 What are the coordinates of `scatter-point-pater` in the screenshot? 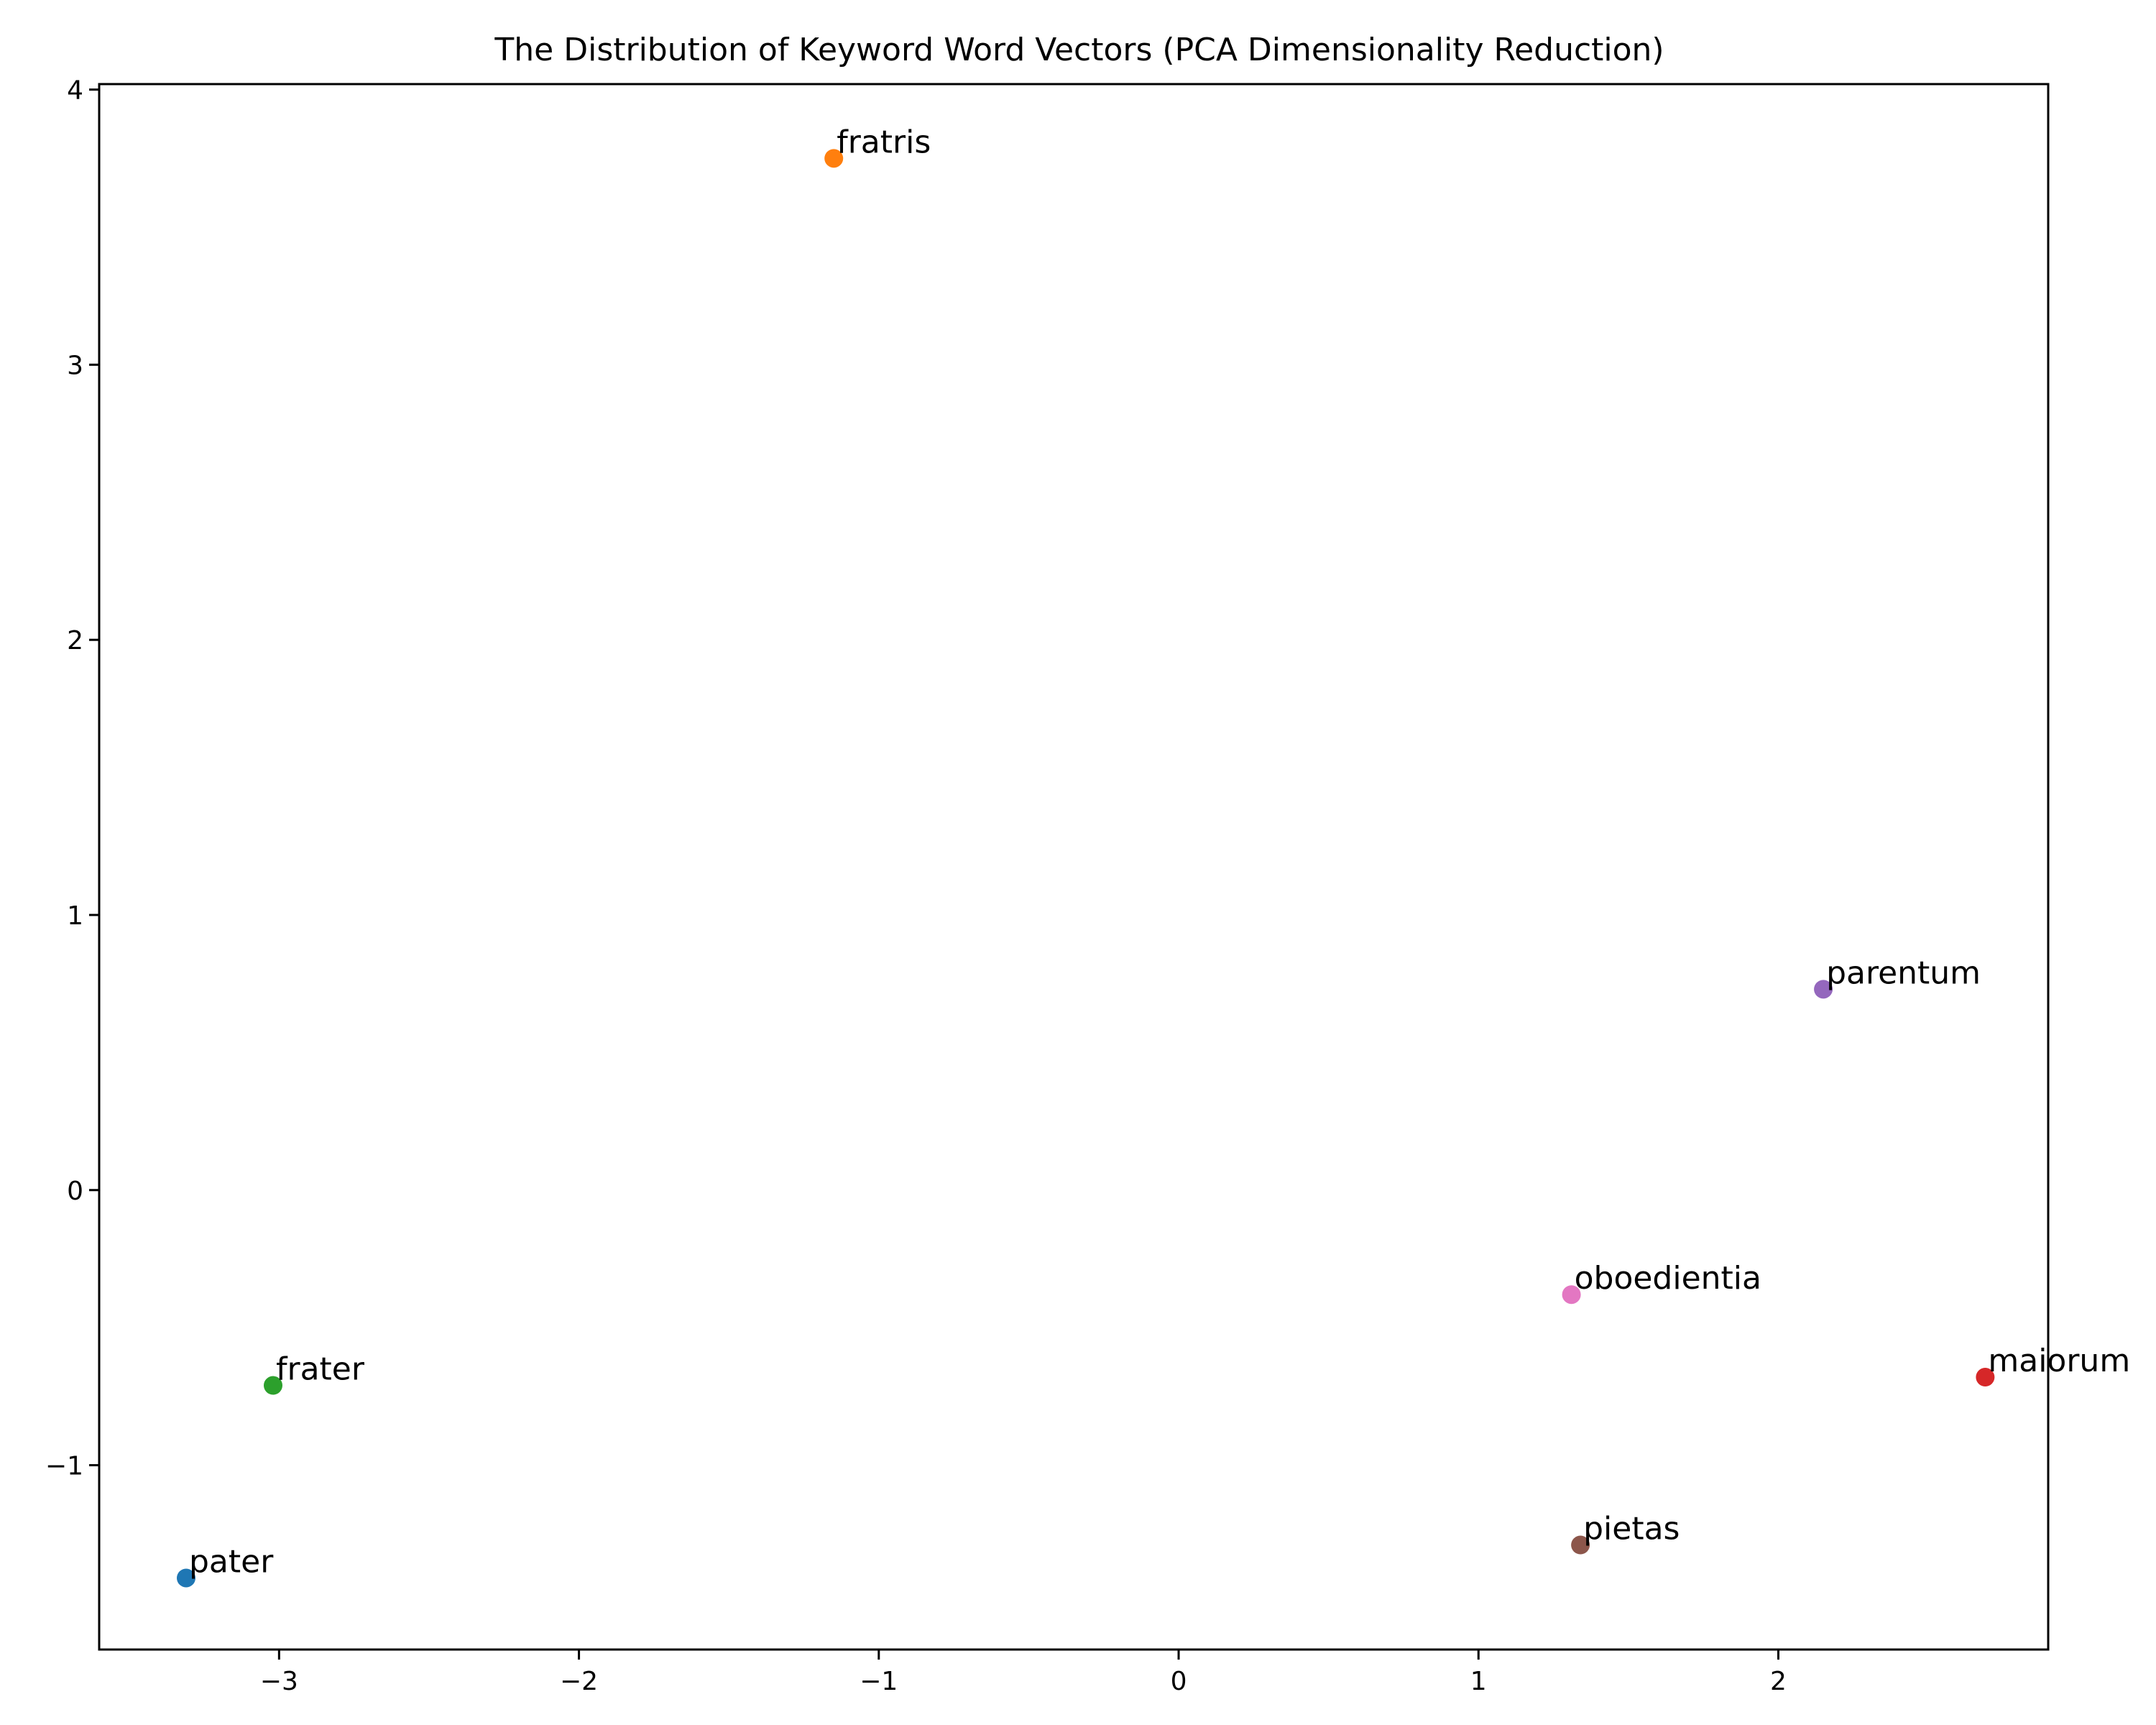 It's located at (185, 1578).